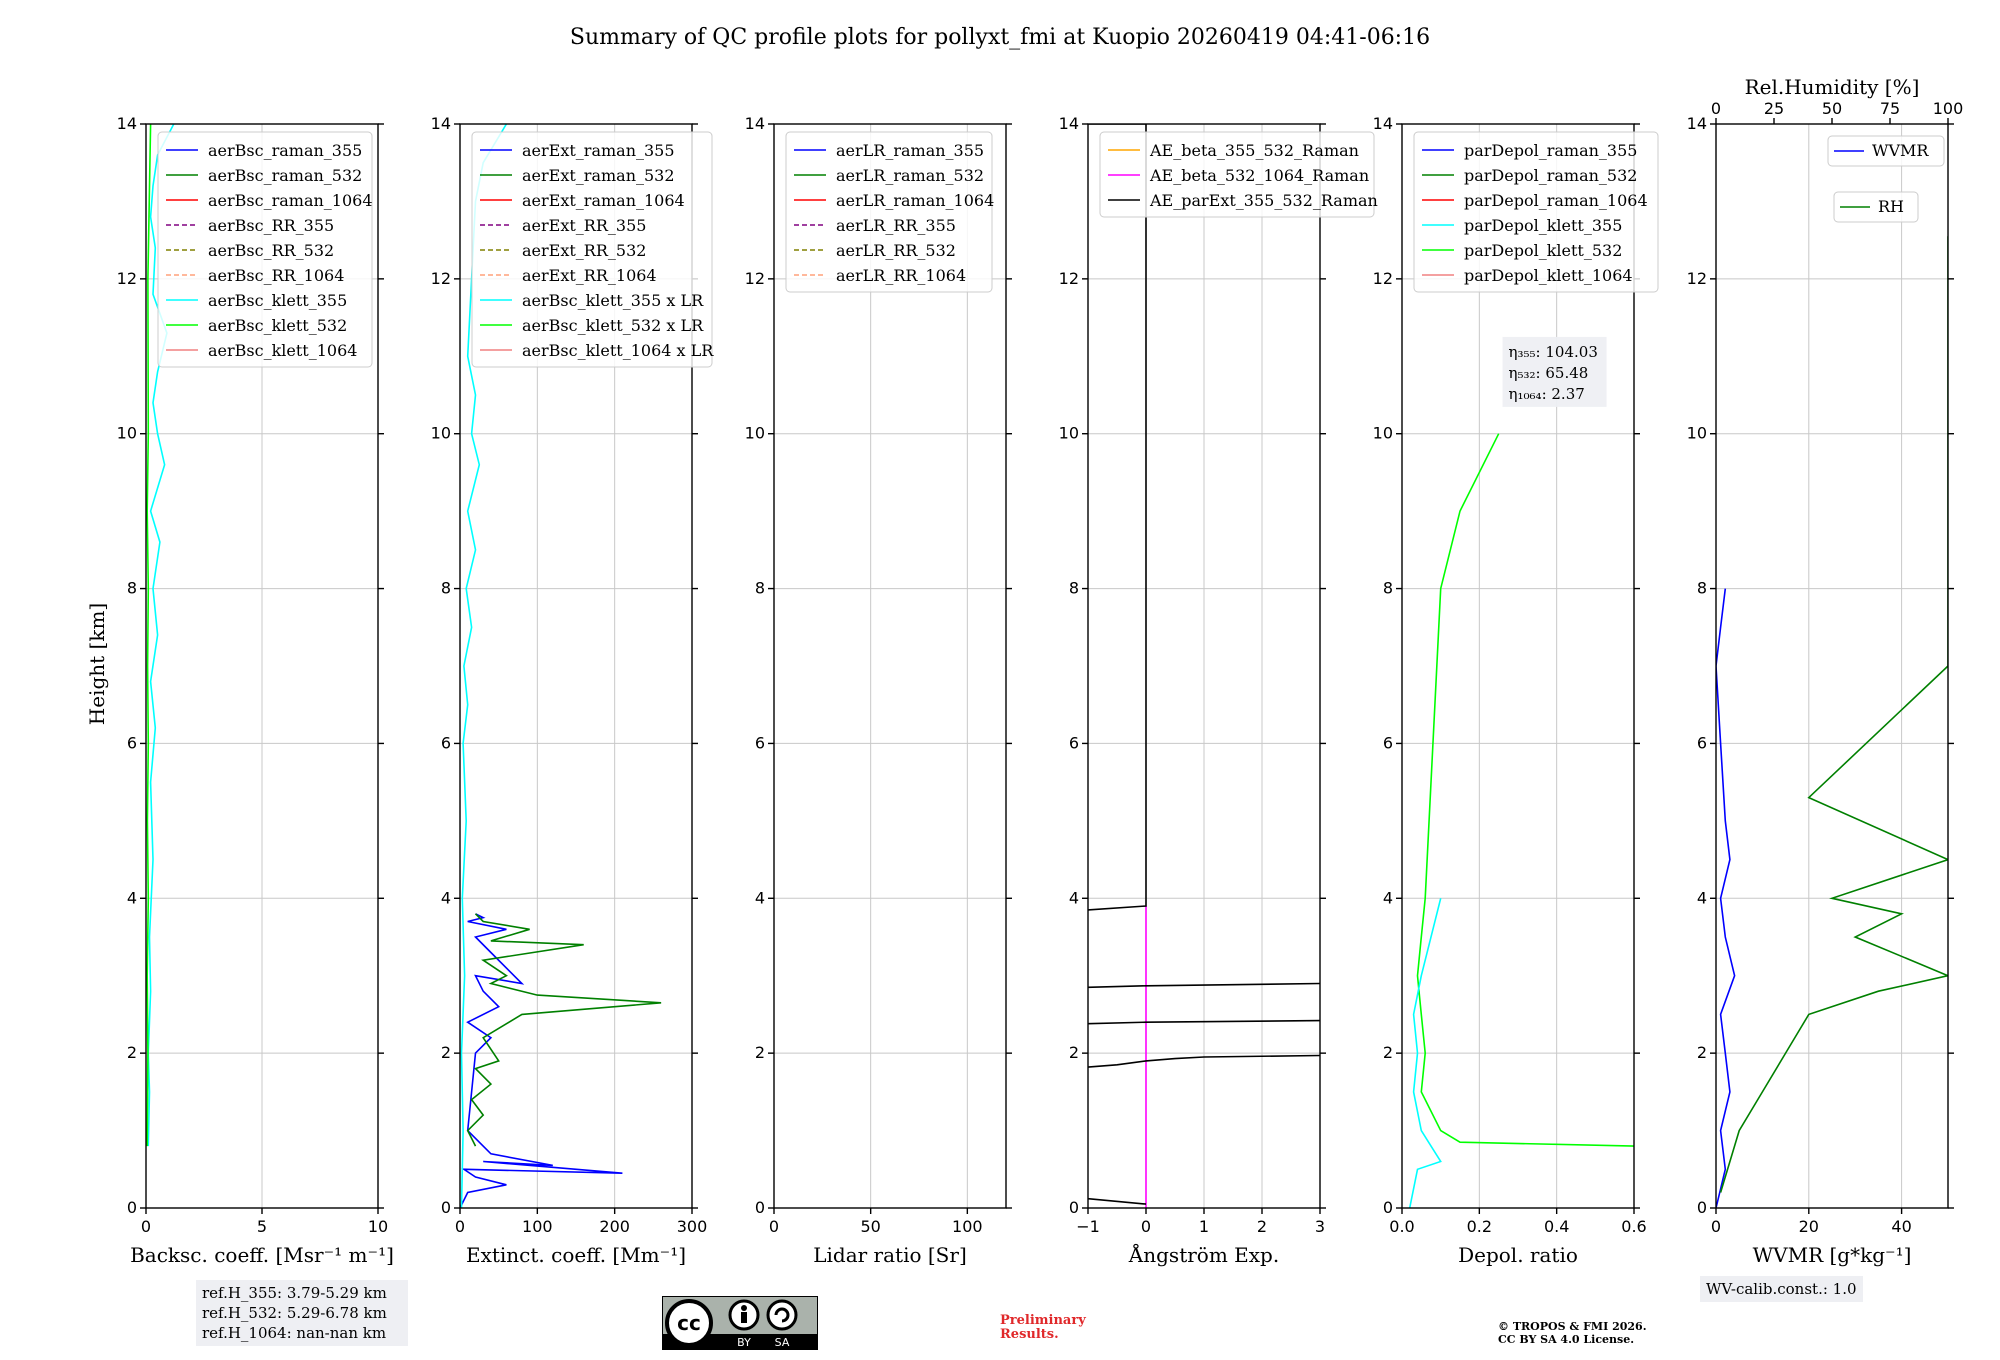 The image size is (2000, 1360). Describe the element at coordinates (285, 150) in the screenshot. I see `legend-label: aerBsc_raman_355` at that location.